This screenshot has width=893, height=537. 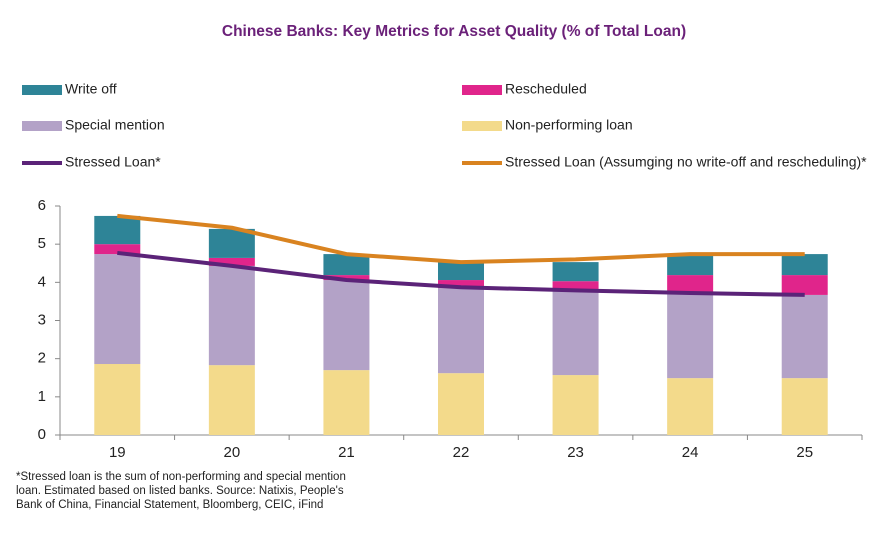 I want to click on x-tick-label: 24, so click(x=690, y=452).